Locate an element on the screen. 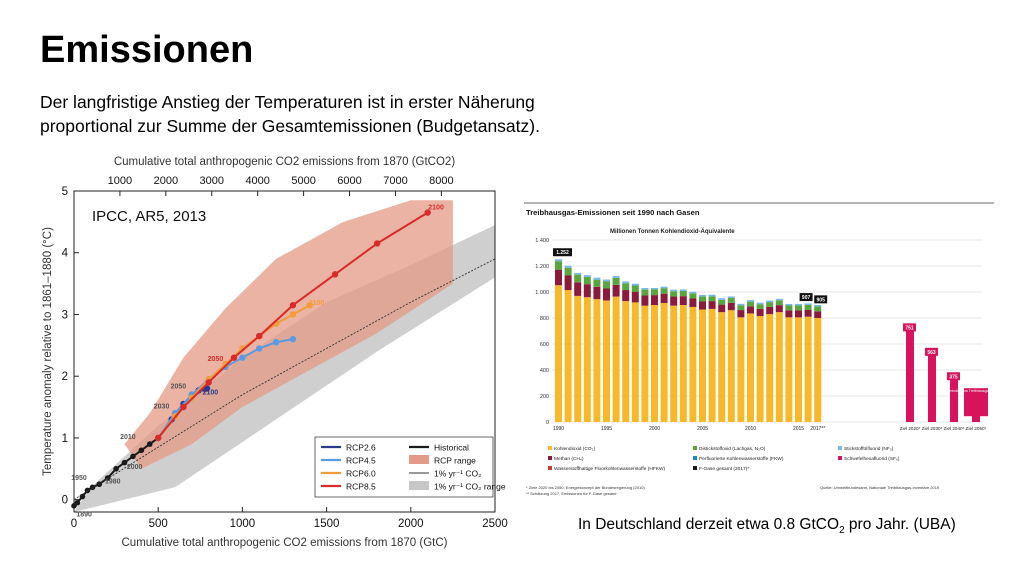 This screenshot has width=1024, height=576. legend-label: RCP4.5 is located at coordinates (361, 461).